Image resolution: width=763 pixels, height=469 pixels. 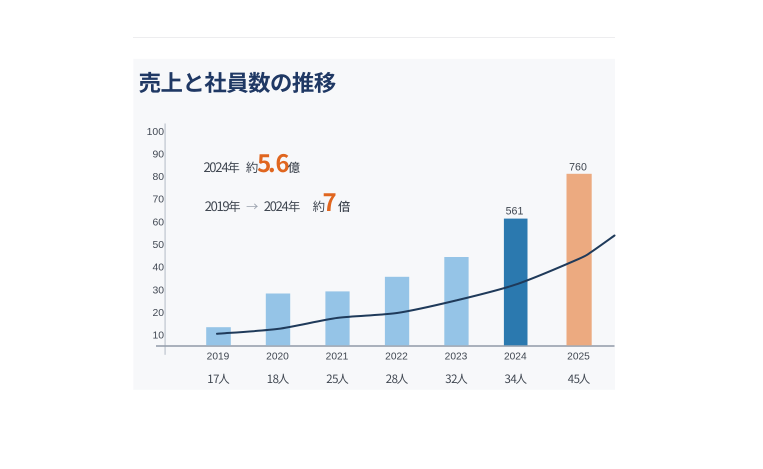 What do you see at coordinates (158, 222) in the screenshot?
I see `svg-text: 60` at bounding box center [158, 222].